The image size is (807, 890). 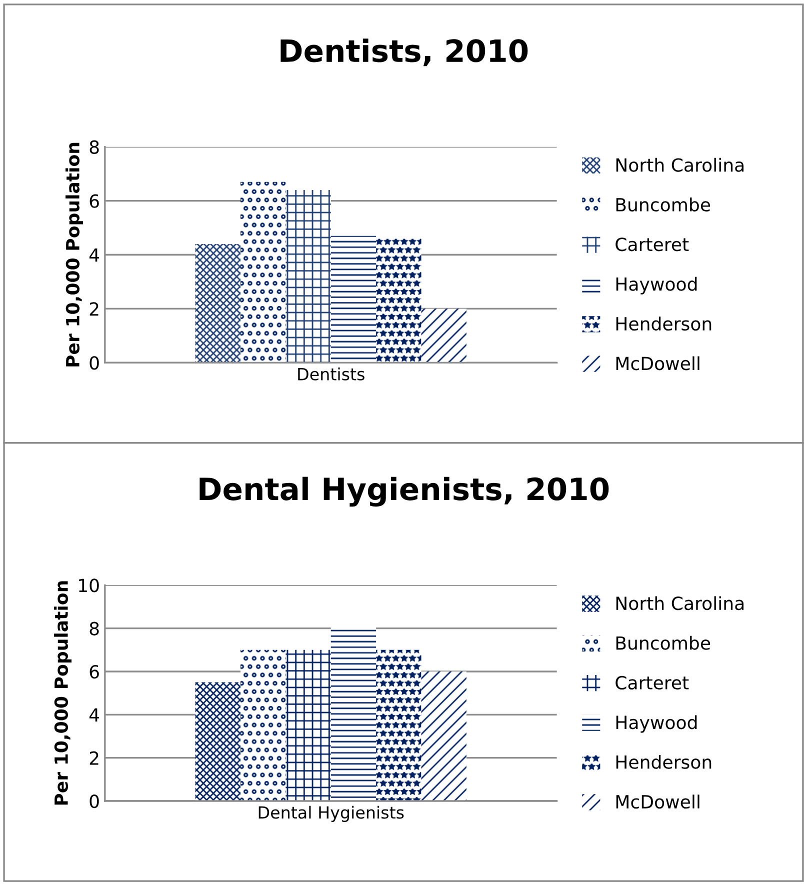 What do you see at coordinates (331, 374) in the screenshot?
I see `x-tick-label: Dentists` at bounding box center [331, 374].